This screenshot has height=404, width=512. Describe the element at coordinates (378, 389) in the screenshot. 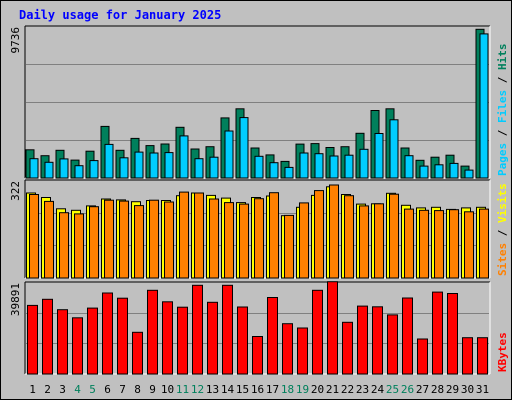

I see `x-tick-label-24: 24` at that location.